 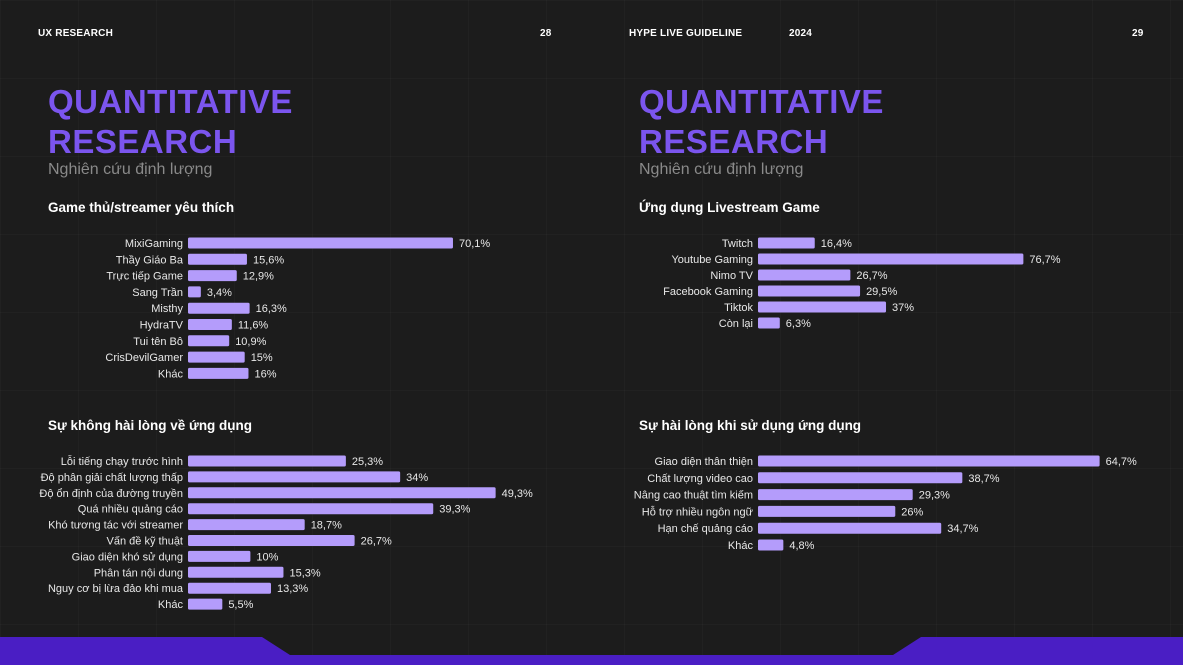 I want to click on bar-value-label: 26,7%, so click(x=376, y=542).